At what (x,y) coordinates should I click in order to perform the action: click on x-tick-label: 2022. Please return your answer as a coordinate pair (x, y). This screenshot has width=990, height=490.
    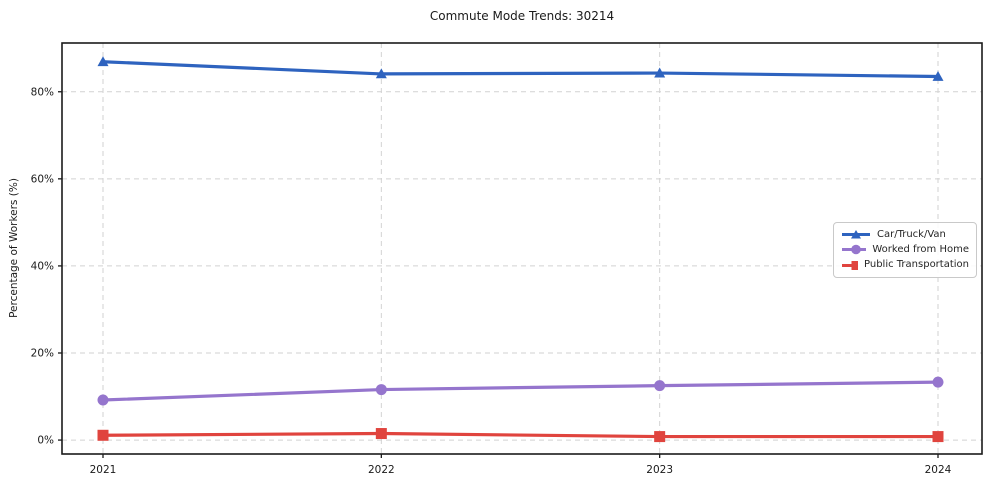
    Looking at the image, I should click on (381, 470).